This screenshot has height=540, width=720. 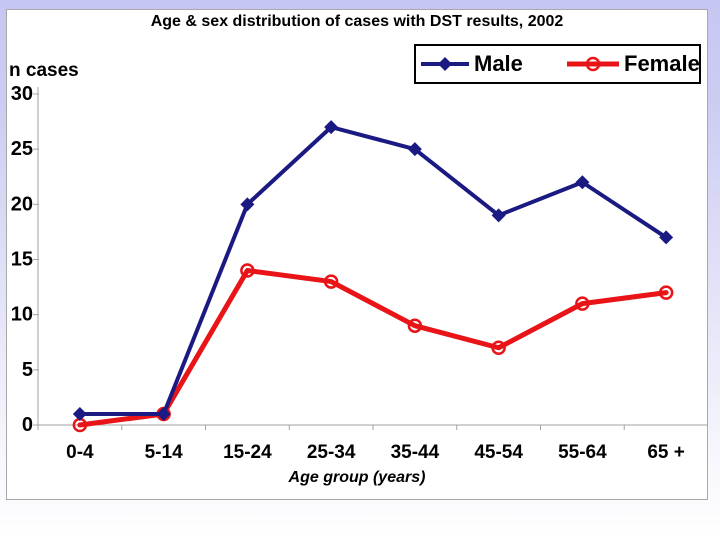 What do you see at coordinates (27, 370) in the screenshot?
I see `y-tick-label: 5` at bounding box center [27, 370].